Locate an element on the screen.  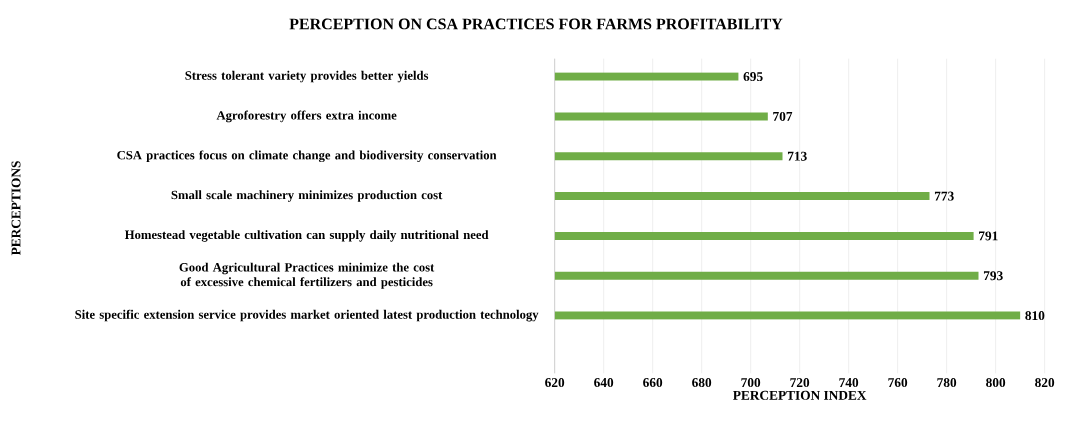
x-tick-label: 660 is located at coordinates (653, 383).